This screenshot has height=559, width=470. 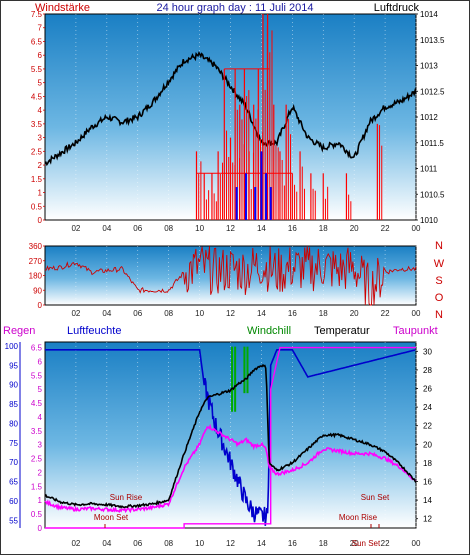 I want to click on wind-speed-tick-label: 1.5, so click(x=37, y=179).